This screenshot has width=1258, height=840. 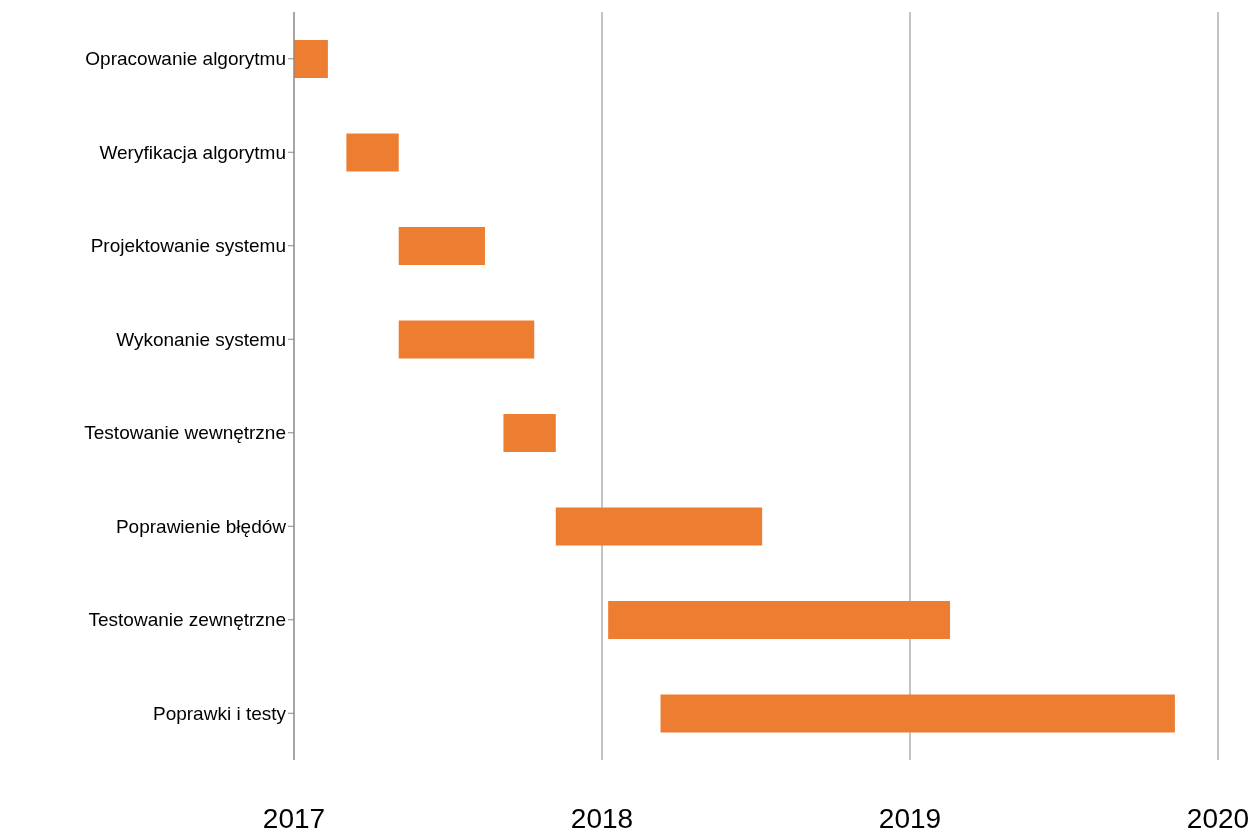 What do you see at coordinates (187, 620) in the screenshot?
I see `y-tick-label: Testowanie zewnętrzne` at bounding box center [187, 620].